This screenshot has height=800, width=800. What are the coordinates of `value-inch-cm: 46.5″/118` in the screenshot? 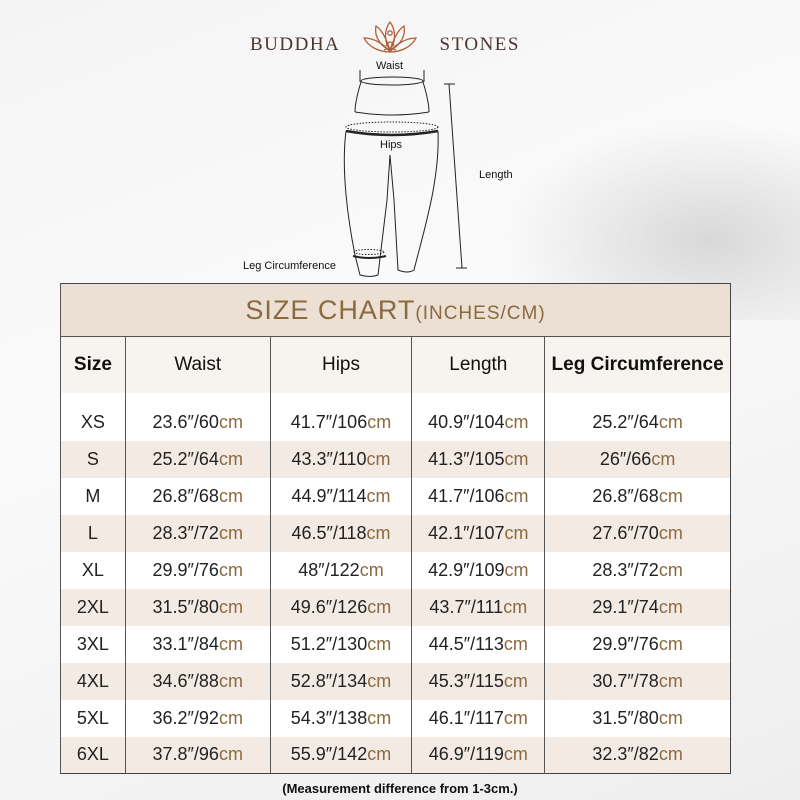 It's located at (329, 532).